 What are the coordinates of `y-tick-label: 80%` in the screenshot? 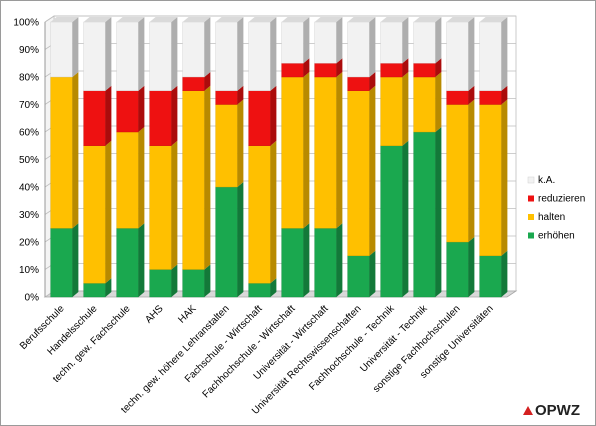 It's located at (29, 78).